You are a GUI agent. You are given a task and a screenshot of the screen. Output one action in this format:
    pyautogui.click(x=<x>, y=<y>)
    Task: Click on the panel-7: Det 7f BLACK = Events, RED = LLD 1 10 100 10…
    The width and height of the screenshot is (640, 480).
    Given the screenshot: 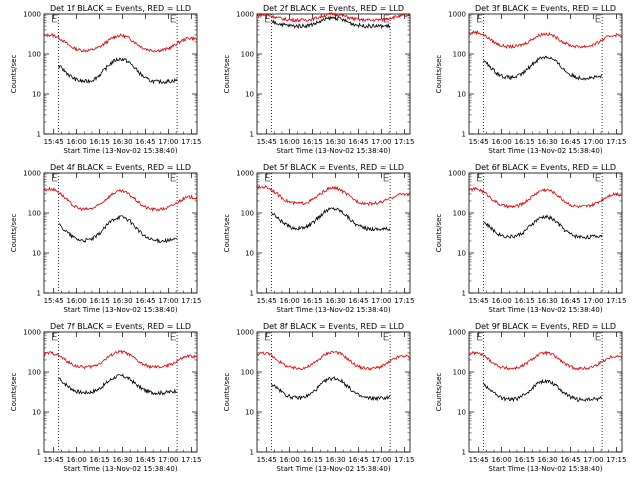 What is the action you would take?
    pyautogui.click(x=105, y=397)
    